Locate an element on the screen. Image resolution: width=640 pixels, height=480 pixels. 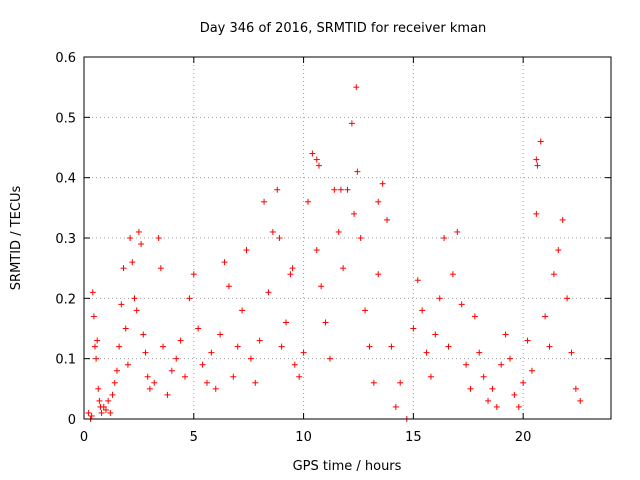
y-tick-label: 0.6 is located at coordinates (65, 58).